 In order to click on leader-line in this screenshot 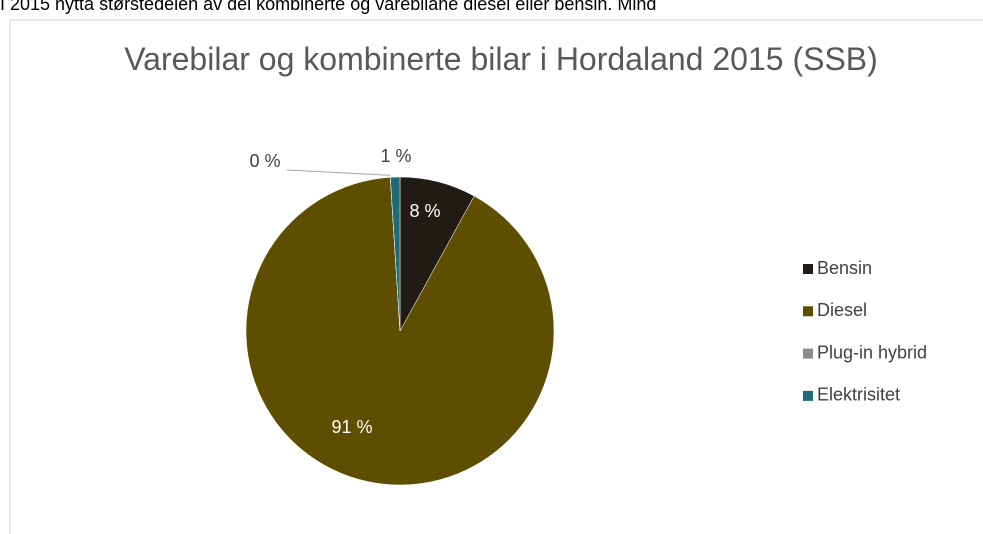, I will do `click(338, 172)`.